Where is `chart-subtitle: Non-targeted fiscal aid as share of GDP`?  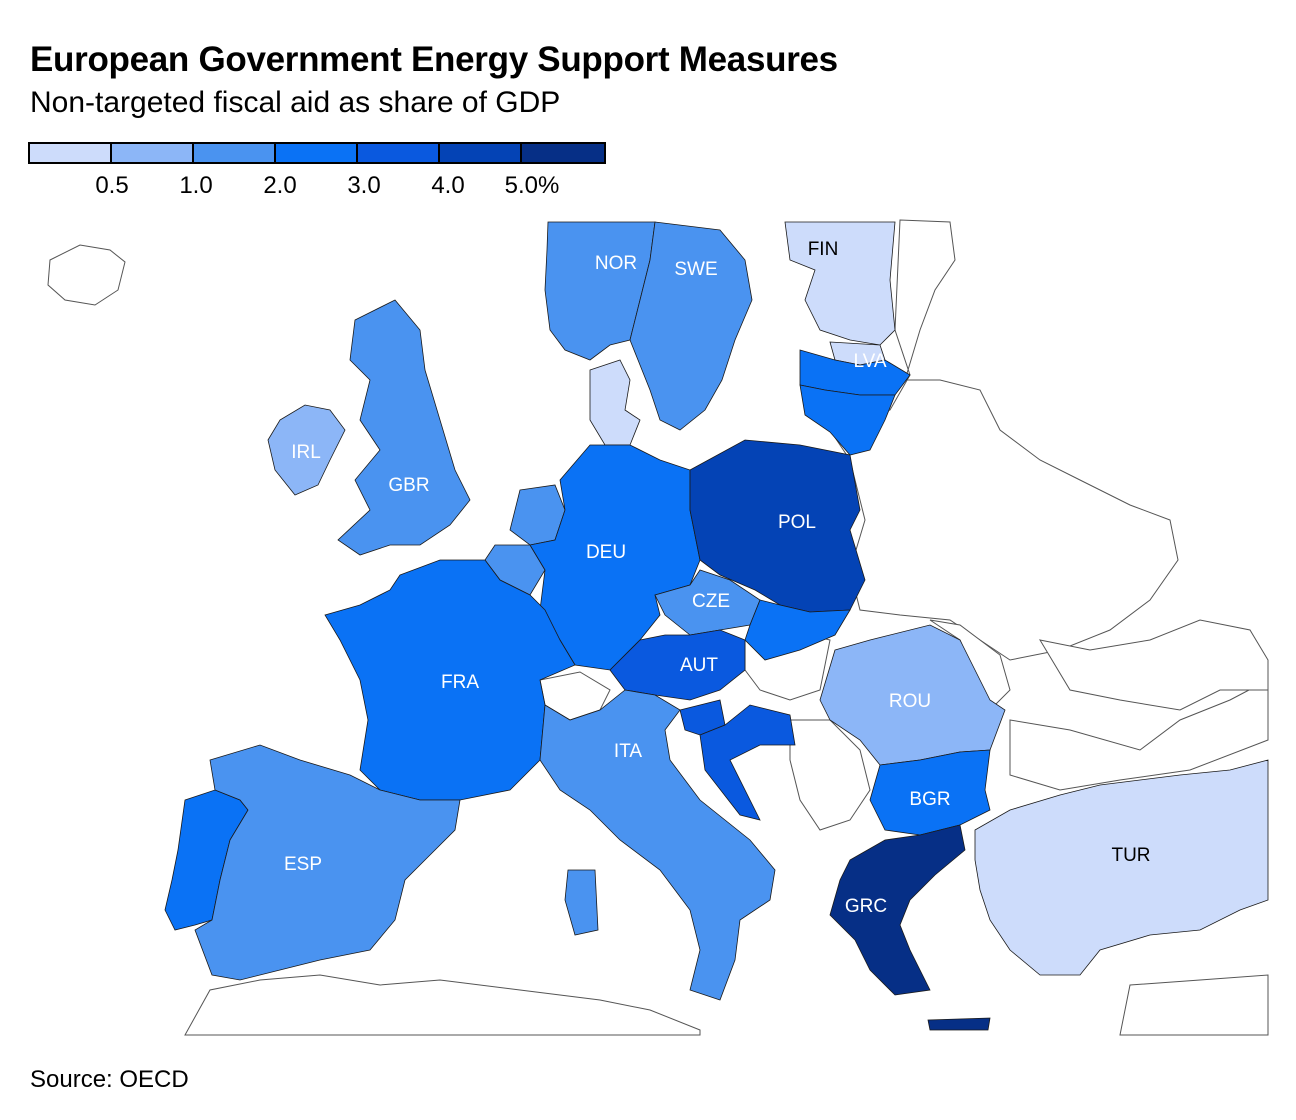
chart-subtitle: Non-targeted fiscal aid as share of GDP is located at coordinates (295, 102).